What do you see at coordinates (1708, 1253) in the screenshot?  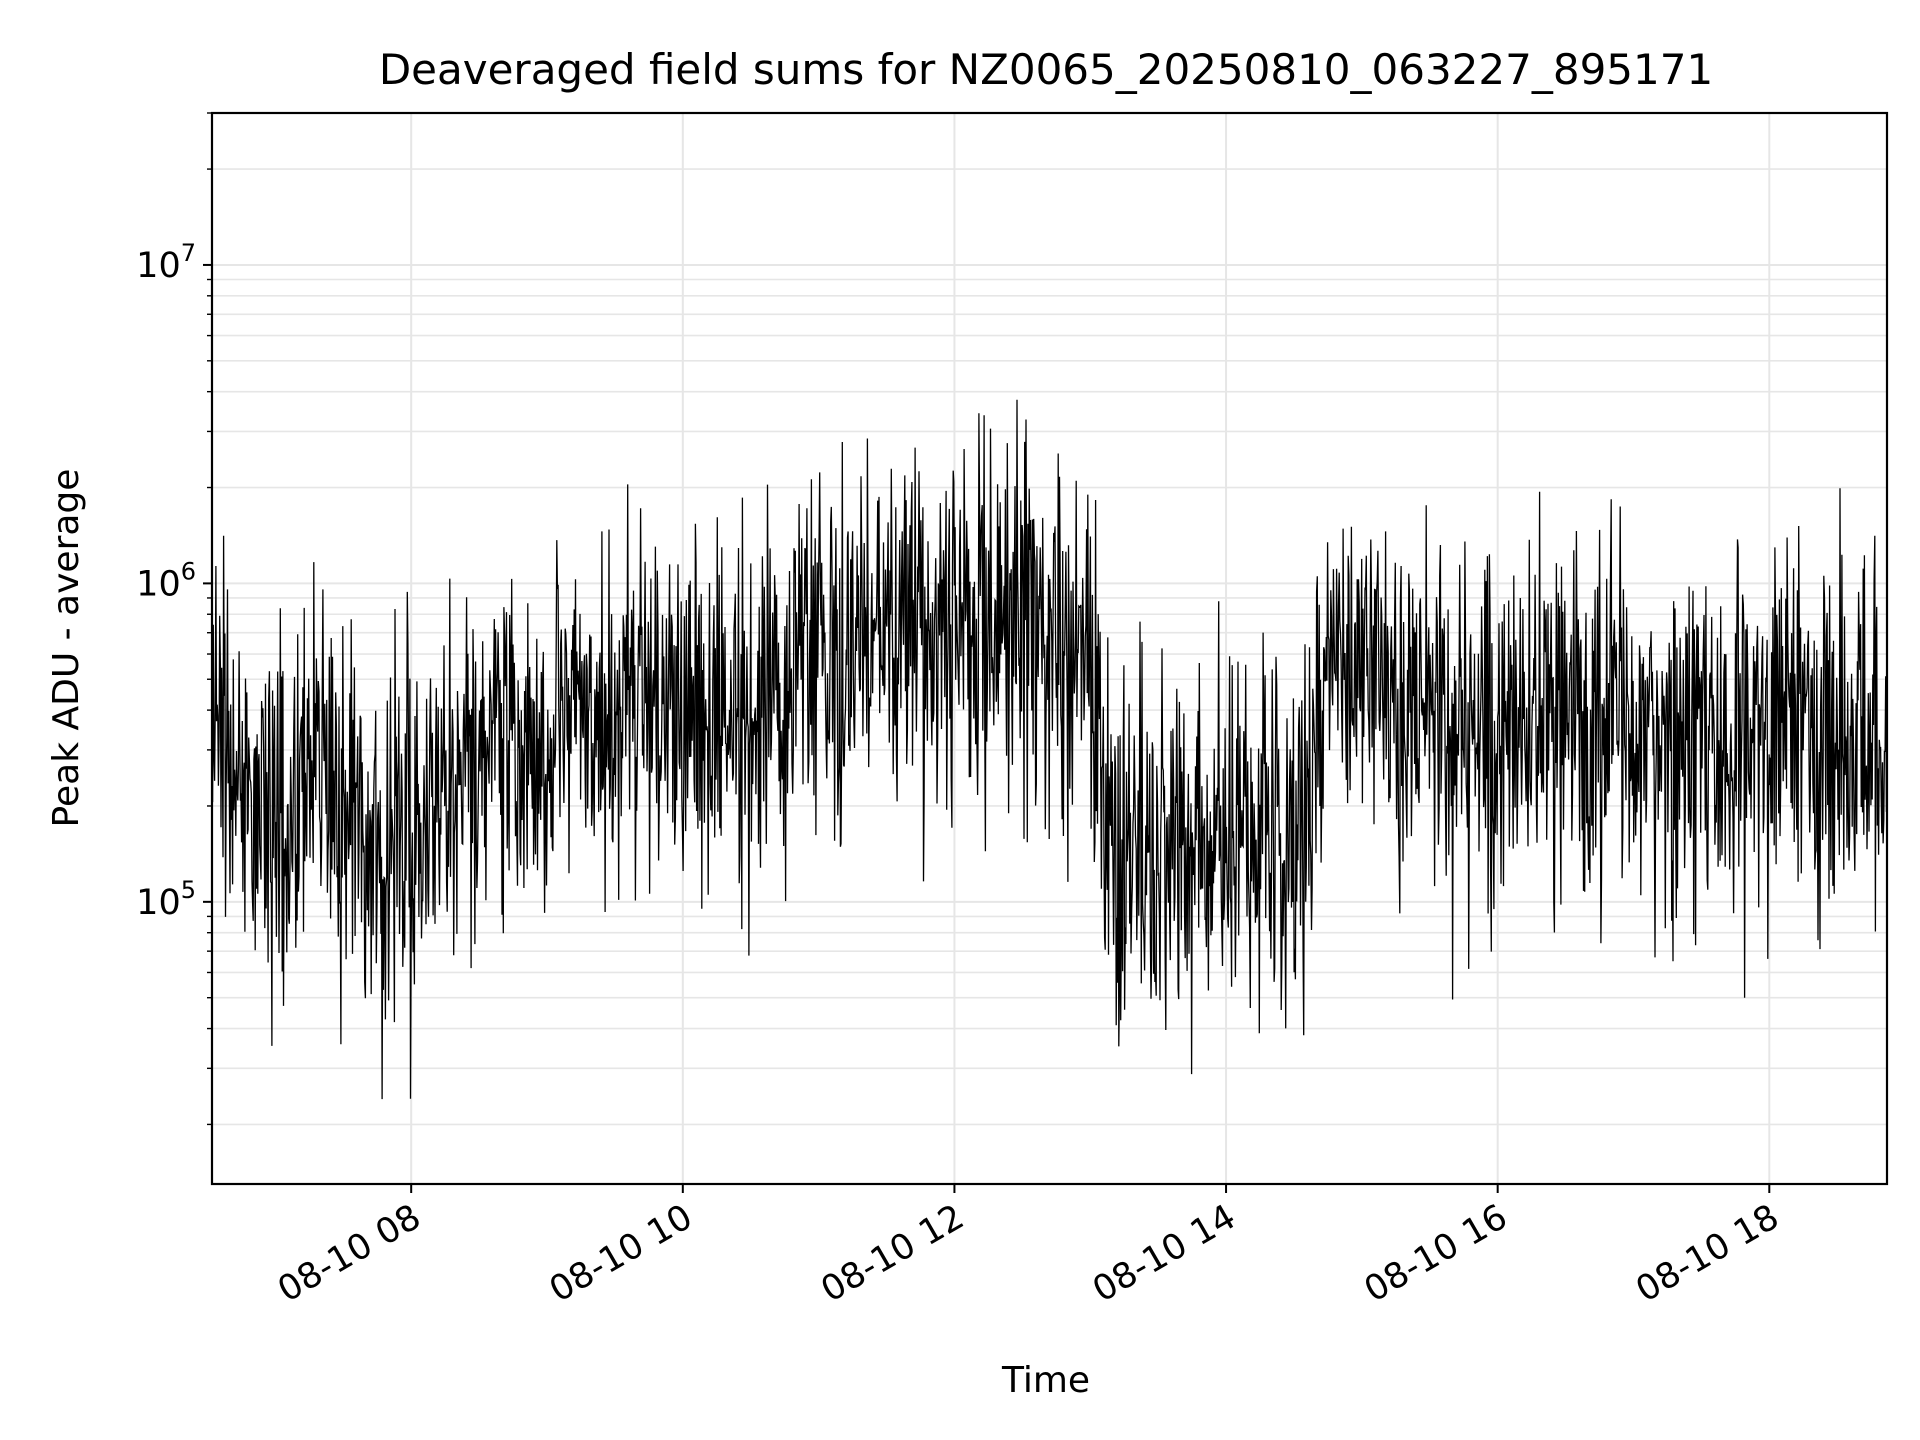 I see `x-tick-label: 08-10 18` at bounding box center [1708, 1253].